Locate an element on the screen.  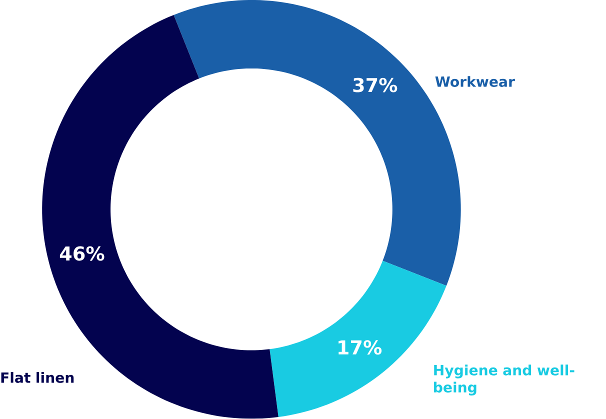
slice-label: Workwear is located at coordinates (475, 82).